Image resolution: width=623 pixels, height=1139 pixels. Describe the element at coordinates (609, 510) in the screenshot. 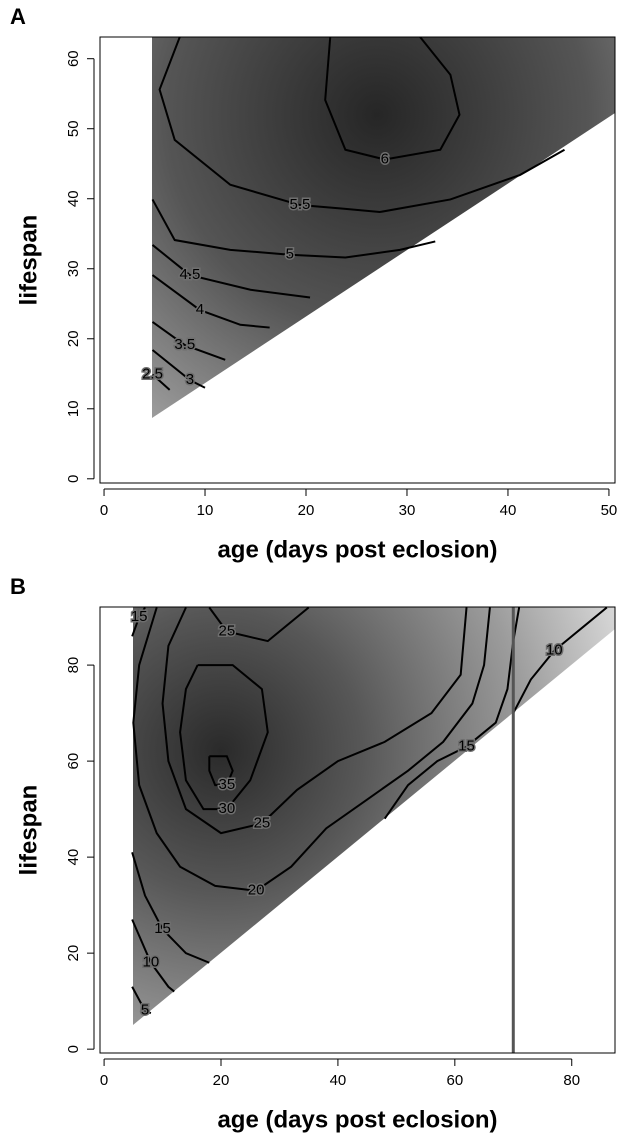

I see `x-tick-label: 50` at that location.